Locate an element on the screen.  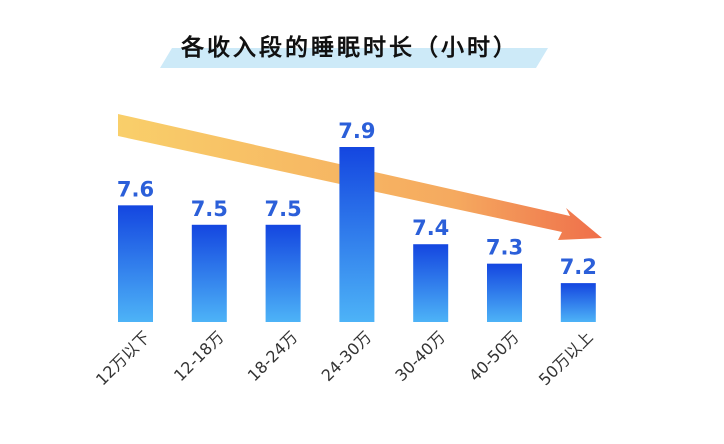
chart-title: 各收入段的睡眠时长（小时） is located at coordinates (349, 47).